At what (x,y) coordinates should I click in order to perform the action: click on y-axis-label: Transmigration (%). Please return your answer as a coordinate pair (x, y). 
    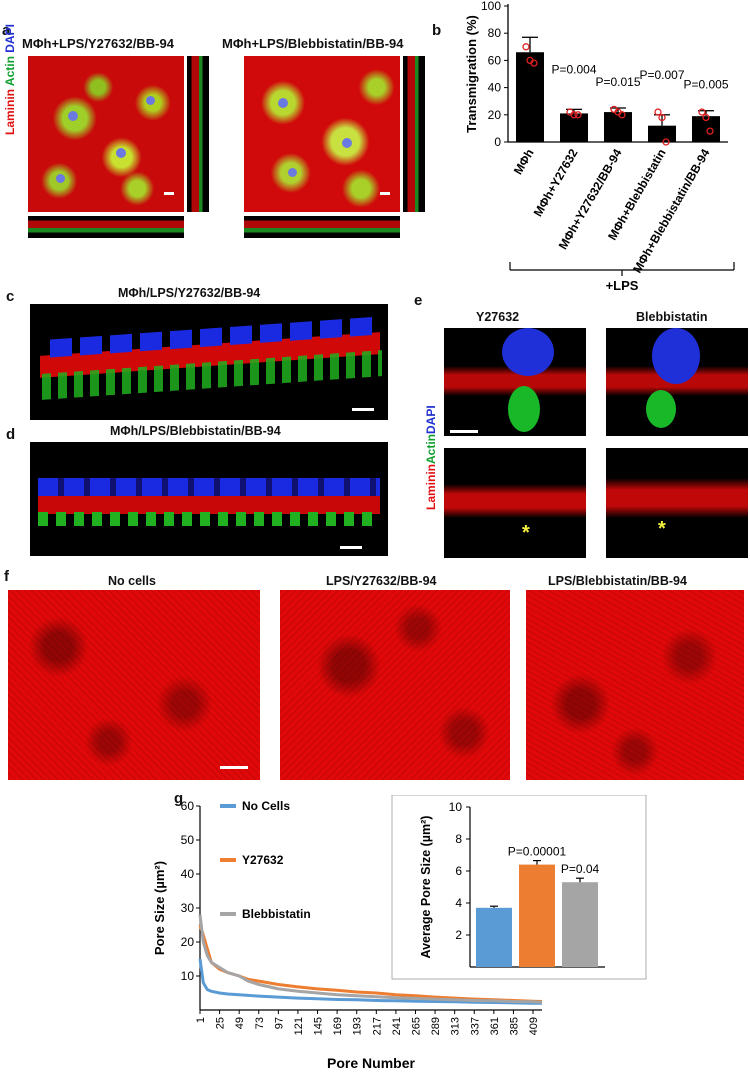
    Looking at the image, I should click on (471, 74).